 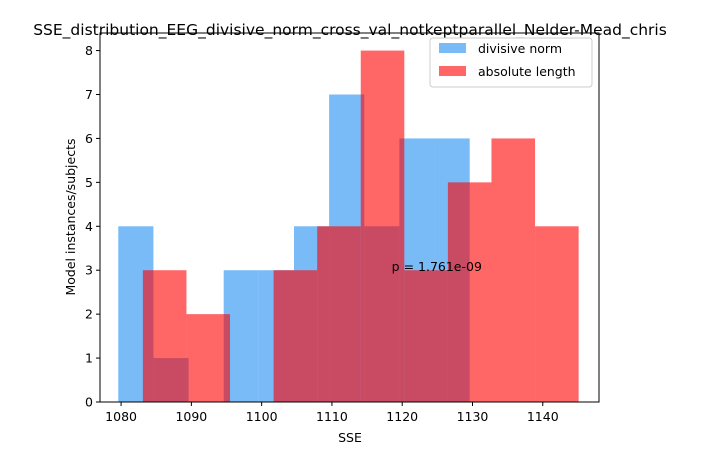 What do you see at coordinates (543, 416) in the screenshot?
I see `x-tick-label: 1140` at bounding box center [543, 416].